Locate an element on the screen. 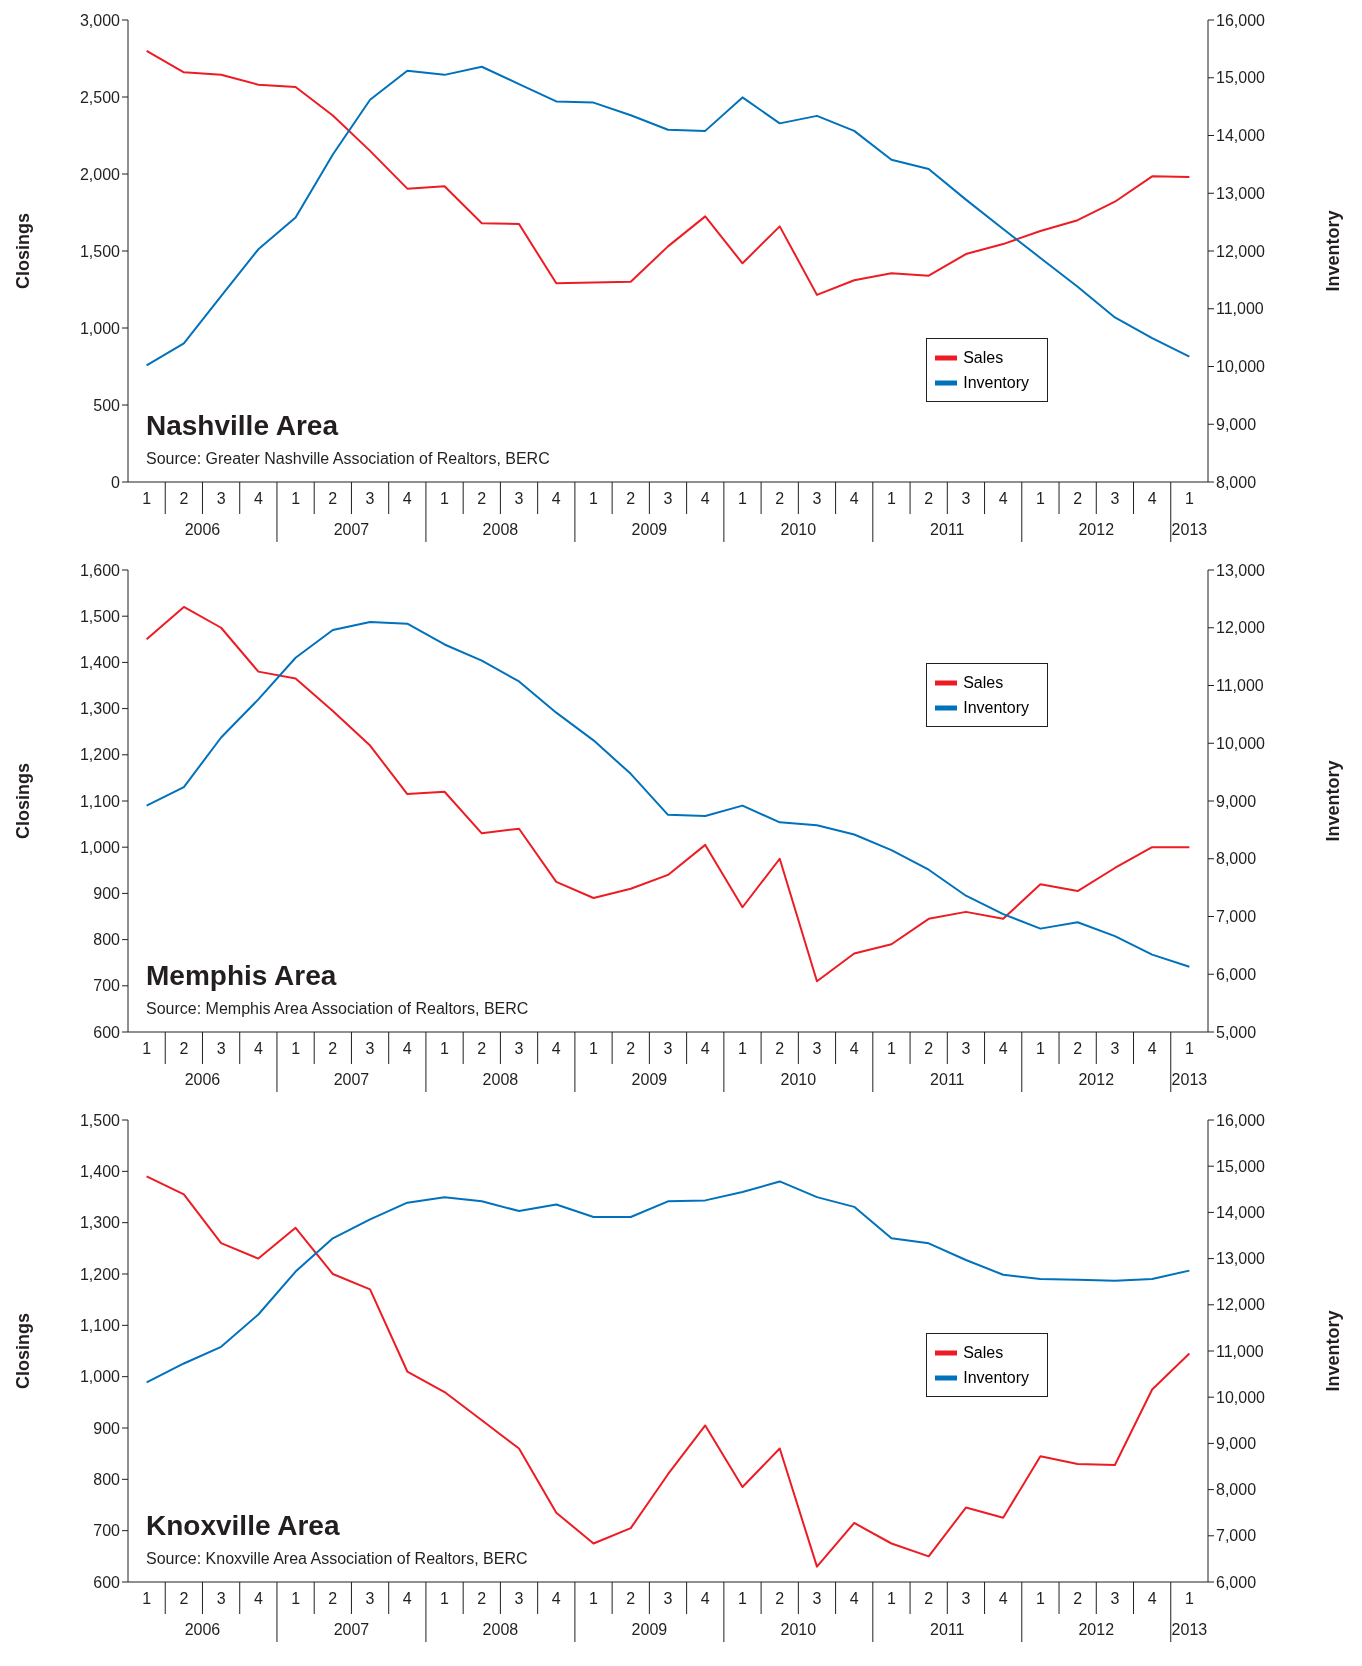 The height and width of the screenshot is (1666, 1362). annotation: Source: Greater Nashville Association of Realtors, BERC is located at coordinates (348, 459).